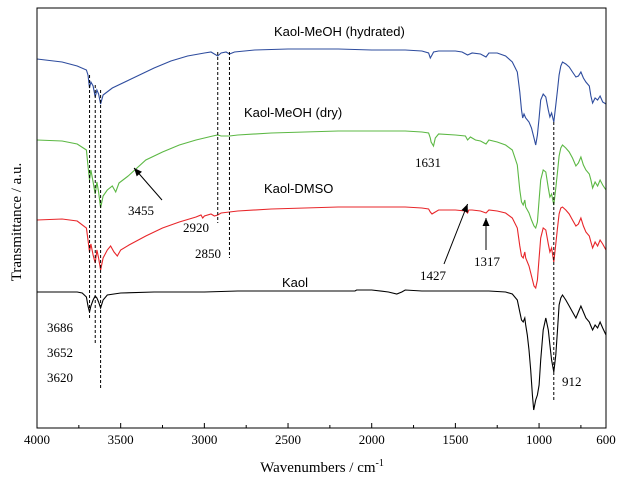 This screenshot has height=480, width=622. Describe the element at coordinates (487, 261) in the screenshot. I see `annotation-1317: 1317` at that location.